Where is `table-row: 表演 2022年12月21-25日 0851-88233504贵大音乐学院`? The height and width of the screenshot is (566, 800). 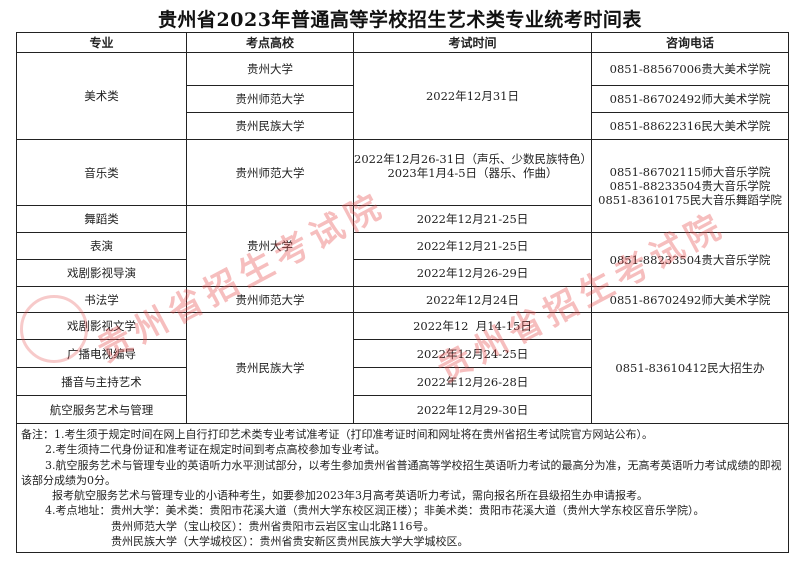 table-row: 表演 2022年12月21-25日 0851-88233504贵大音乐学院 is located at coordinates (402, 259).